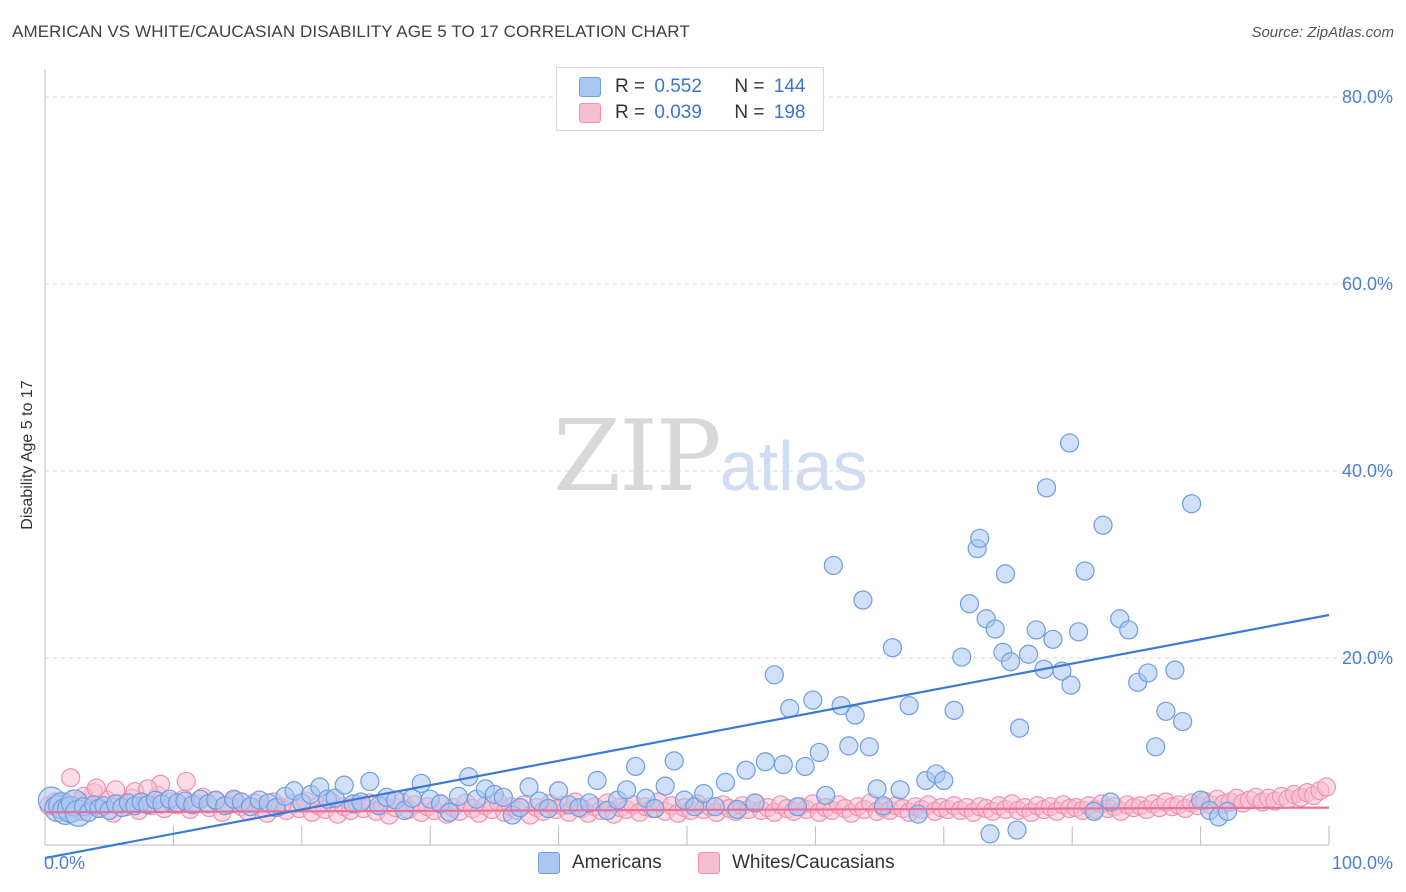 The height and width of the screenshot is (892, 1406). I want to click on watermark-zip: ZIP, so click(637, 457).